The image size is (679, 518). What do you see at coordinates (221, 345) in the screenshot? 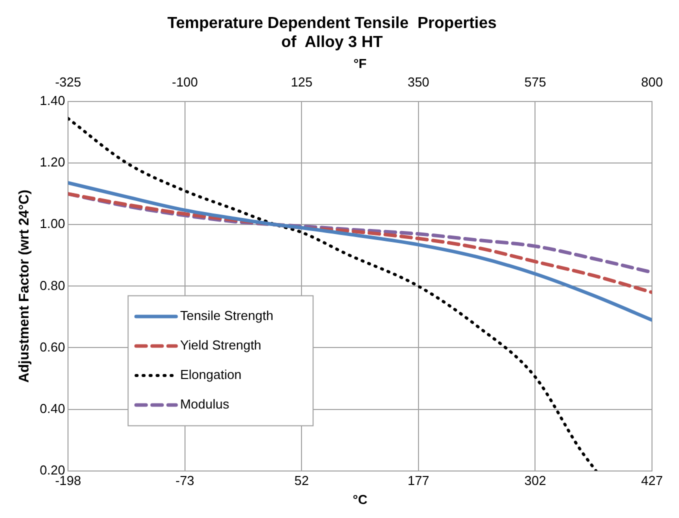
I see `legend-label: Yield Strength` at bounding box center [221, 345].